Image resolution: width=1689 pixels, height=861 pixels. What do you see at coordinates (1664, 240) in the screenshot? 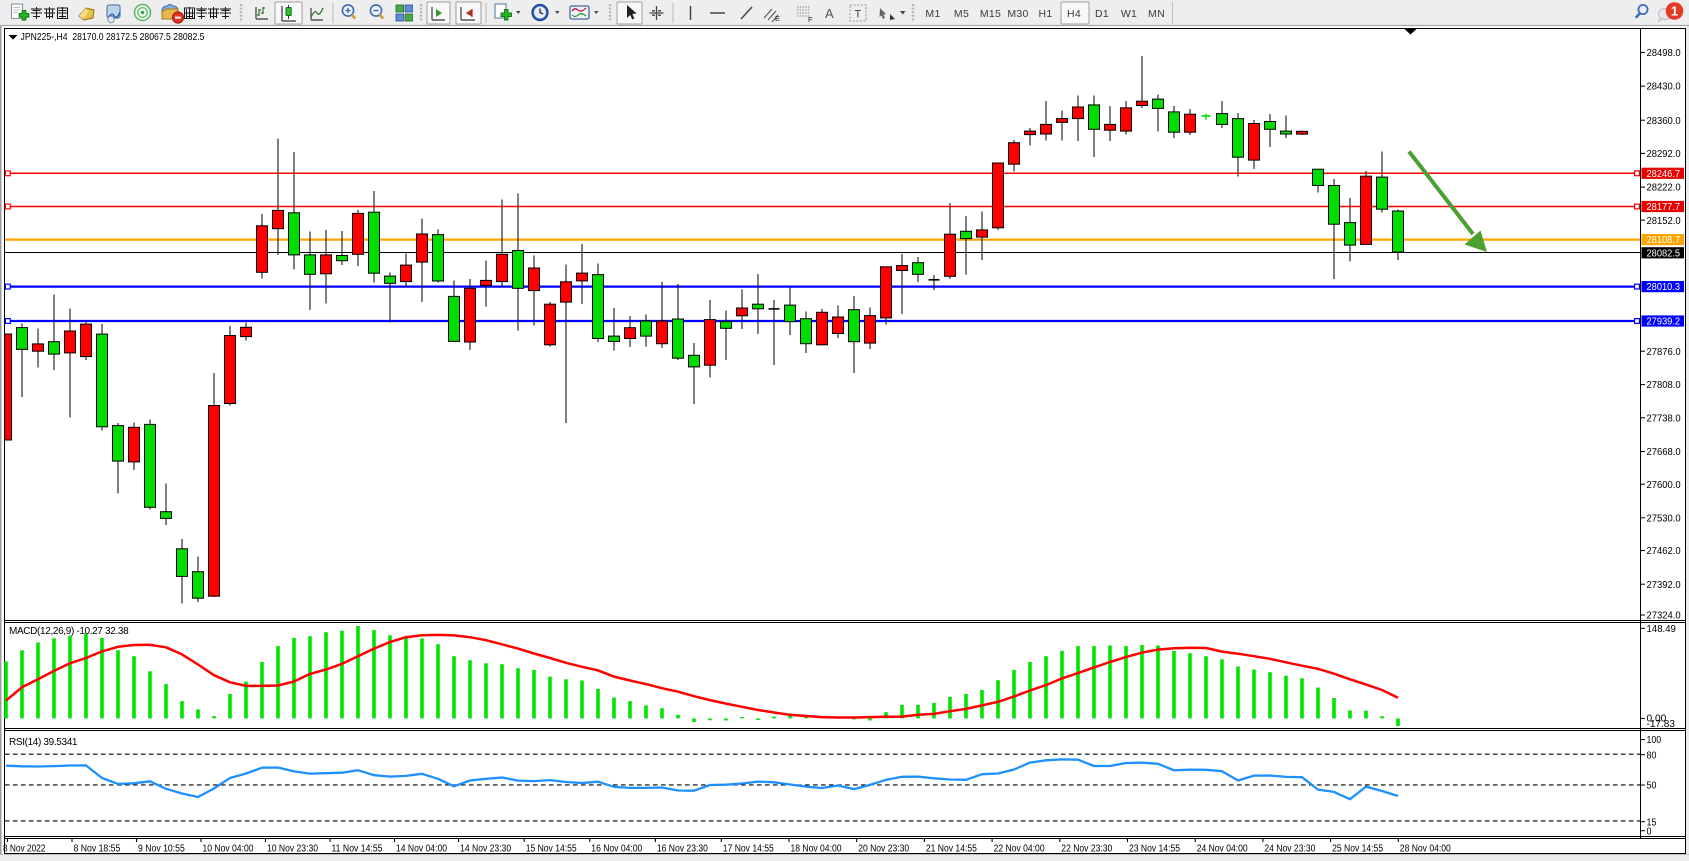
I see `svg-text: 28108.7` at bounding box center [1664, 240].